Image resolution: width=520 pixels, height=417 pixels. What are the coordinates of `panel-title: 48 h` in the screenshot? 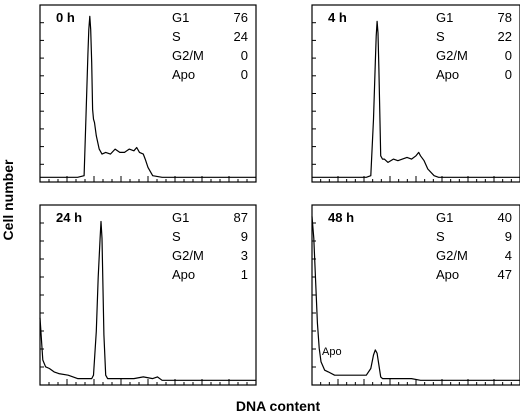 It's located at (341, 217).